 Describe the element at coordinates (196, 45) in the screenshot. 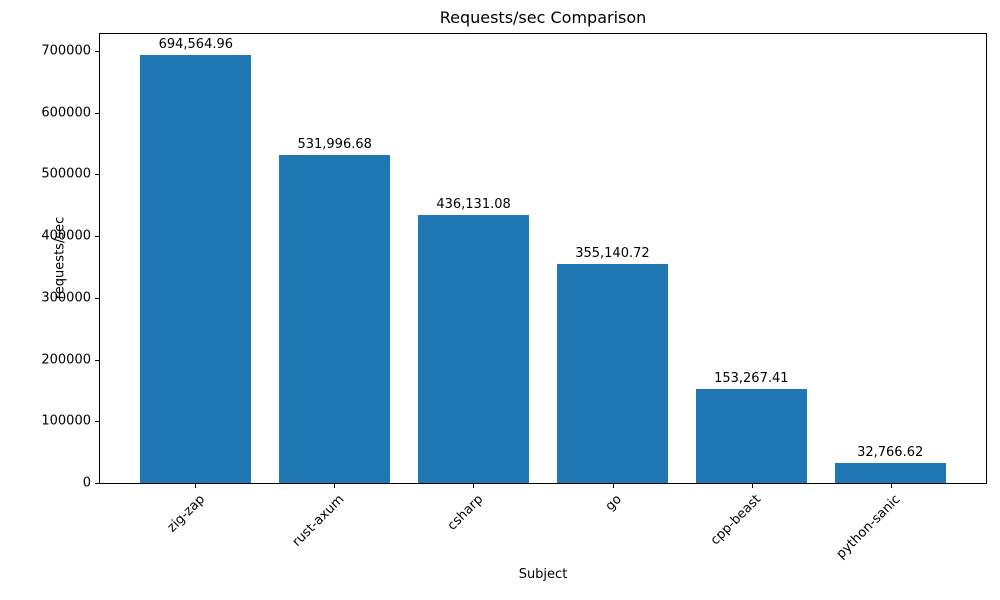

I see `bar-value-label: 694,564.96` at that location.